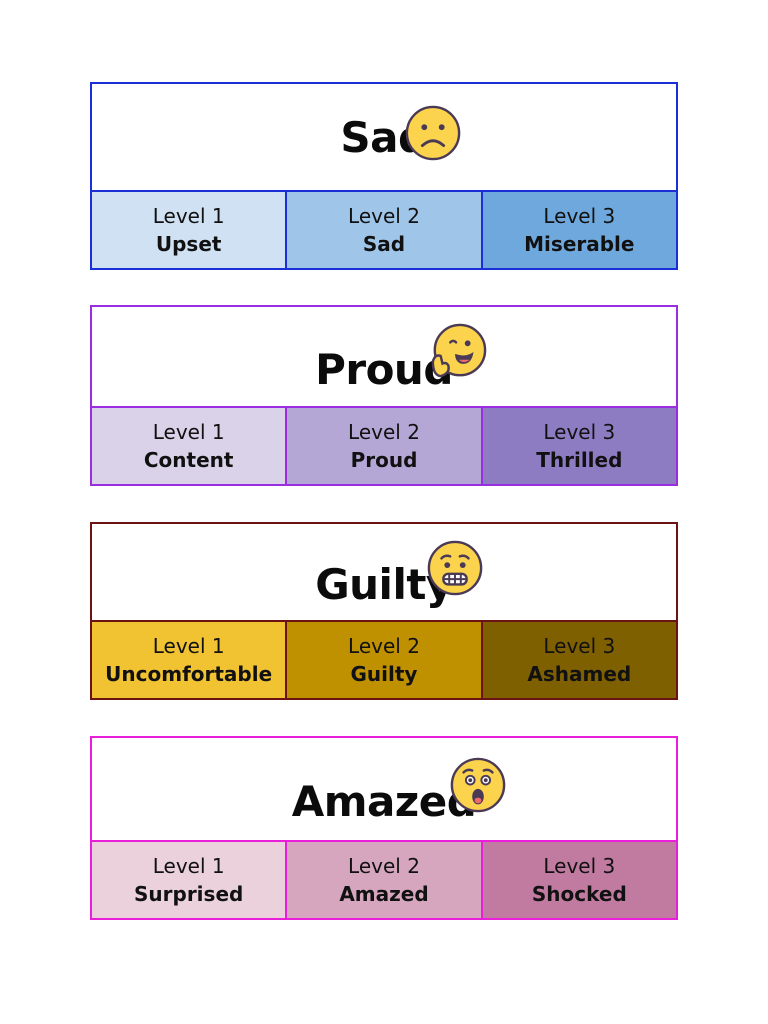 The width and height of the screenshot is (768, 1024). What do you see at coordinates (190, 660) in the screenshot?
I see `level-cell-1: Level 1 Uncomfortable` at bounding box center [190, 660].